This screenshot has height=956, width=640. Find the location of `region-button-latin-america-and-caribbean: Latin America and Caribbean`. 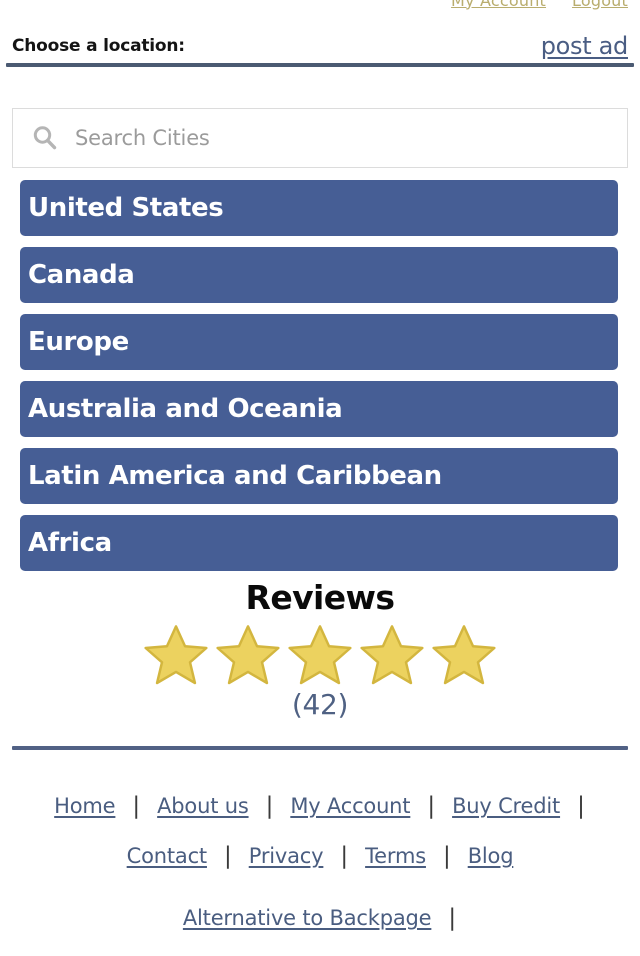

region-button-latin-america-and-caribbean: Latin America and Caribbean is located at coordinates (319, 476).